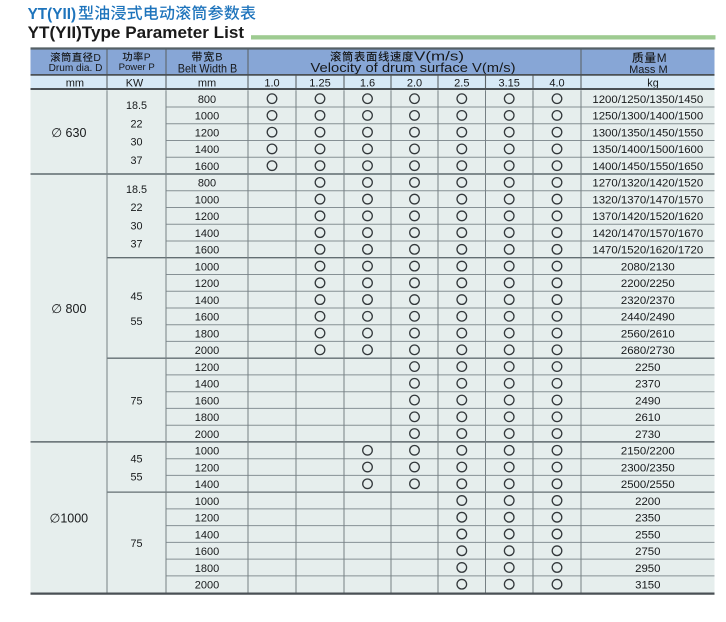 This screenshot has width=726, height=622. What do you see at coordinates (647, 435) in the screenshot?
I see `svg-text: 2730` at bounding box center [647, 435].